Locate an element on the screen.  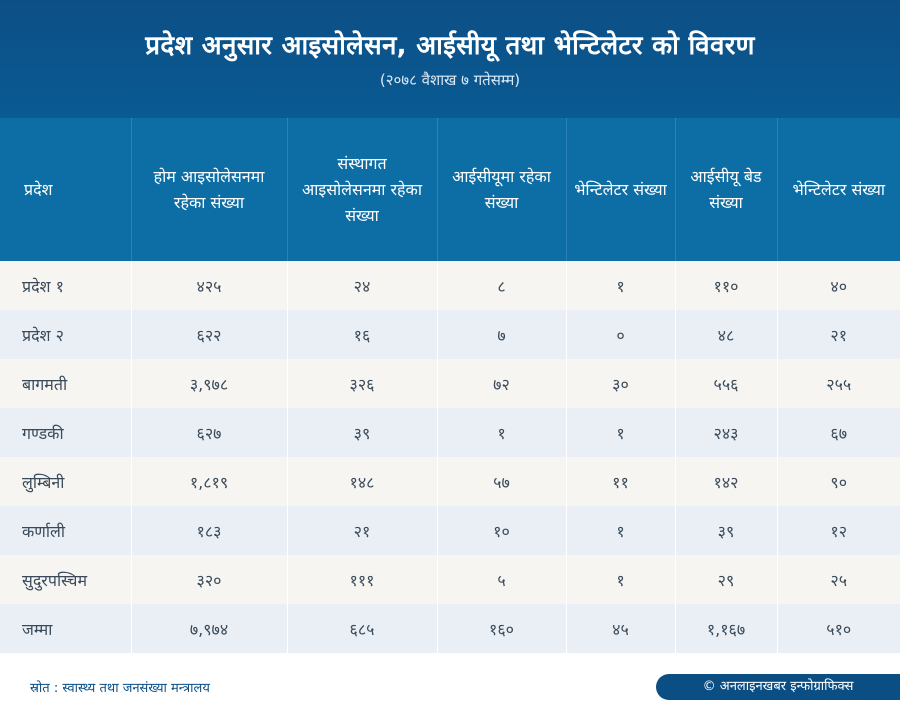
table-cell: ४० is located at coordinates (838, 285).